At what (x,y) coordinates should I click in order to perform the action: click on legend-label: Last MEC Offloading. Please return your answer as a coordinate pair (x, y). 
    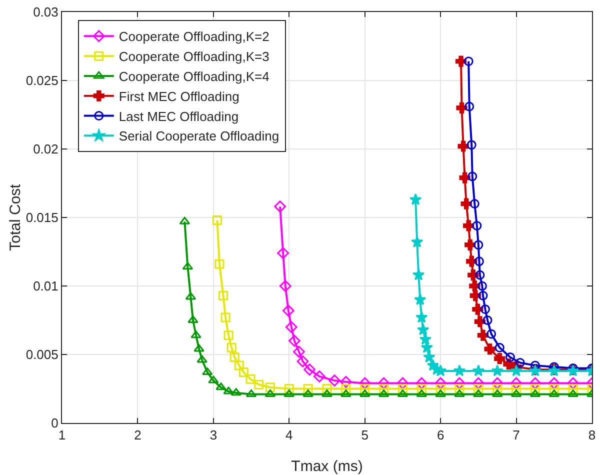
    Looking at the image, I should click on (178, 116).